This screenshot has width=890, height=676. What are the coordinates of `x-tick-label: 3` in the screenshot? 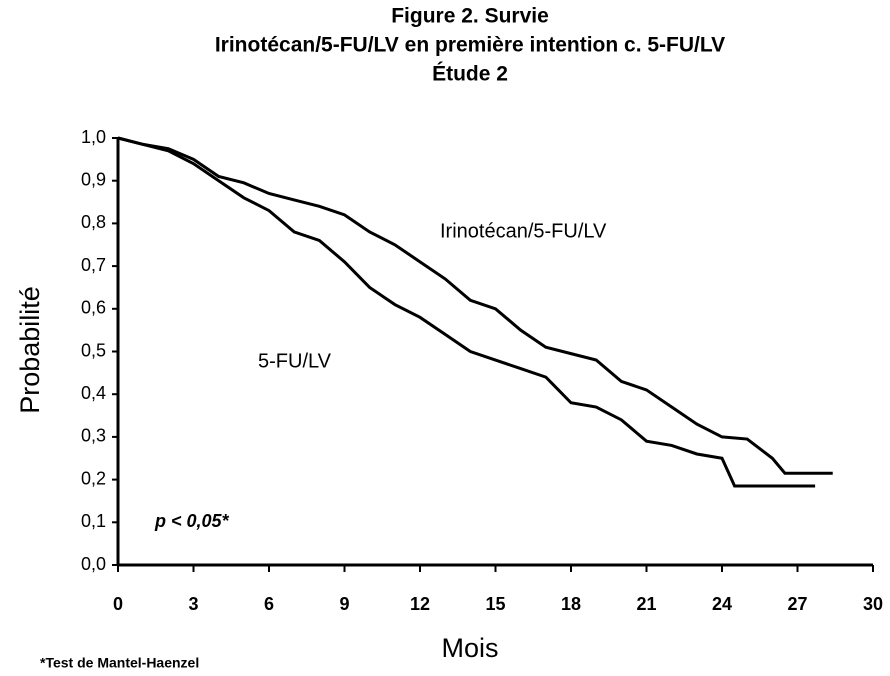 It's located at (193, 604).